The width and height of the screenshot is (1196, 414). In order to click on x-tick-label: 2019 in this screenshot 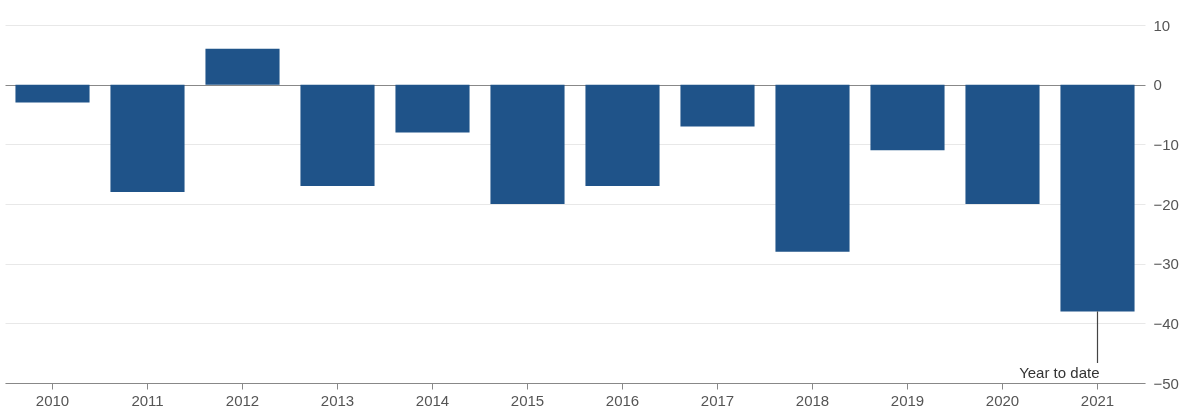, I will do `click(907, 400)`.